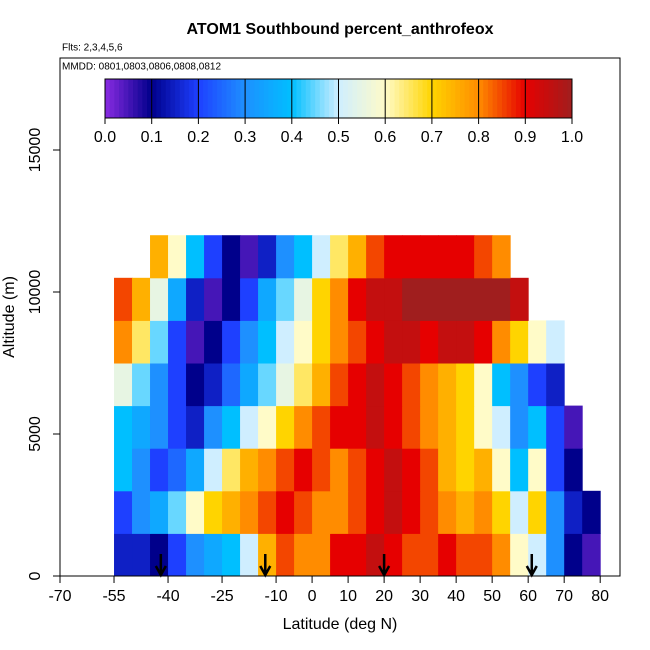  What do you see at coordinates (105, 137) in the screenshot?
I see `colorbar-tick-label: 0.0` at bounding box center [105, 137].